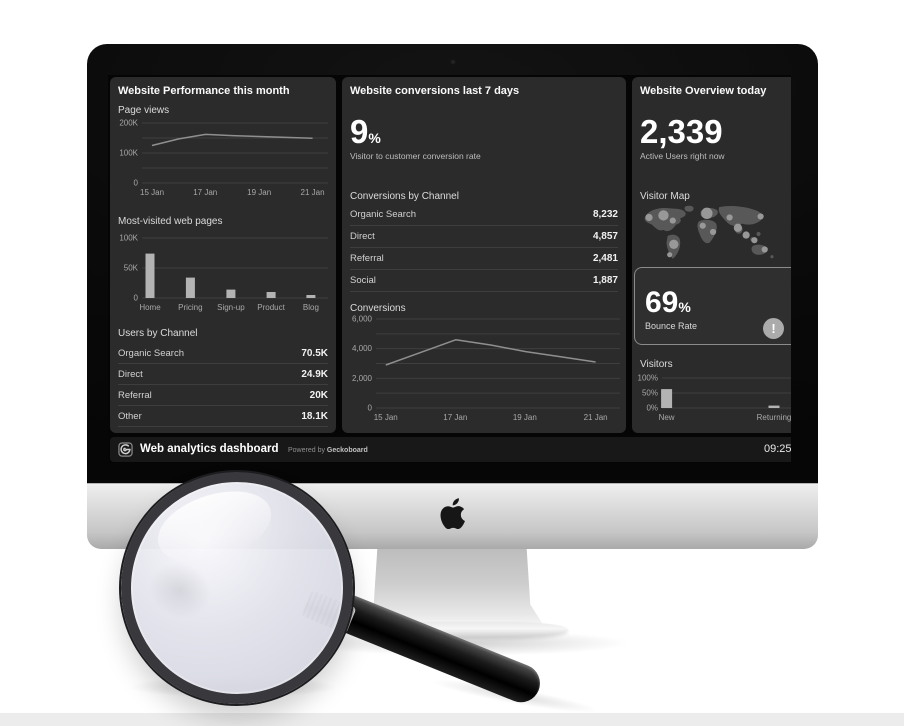  Describe the element at coordinates (223, 416) in the screenshot. I see `list-item: Other 18.1K` at that location.